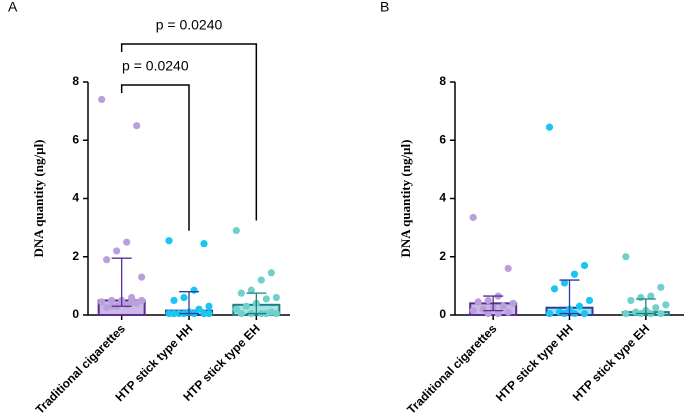  Describe the element at coordinates (611, 362) in the screenshot. I see `x-tick-label: HTP stick type EH` at that location.